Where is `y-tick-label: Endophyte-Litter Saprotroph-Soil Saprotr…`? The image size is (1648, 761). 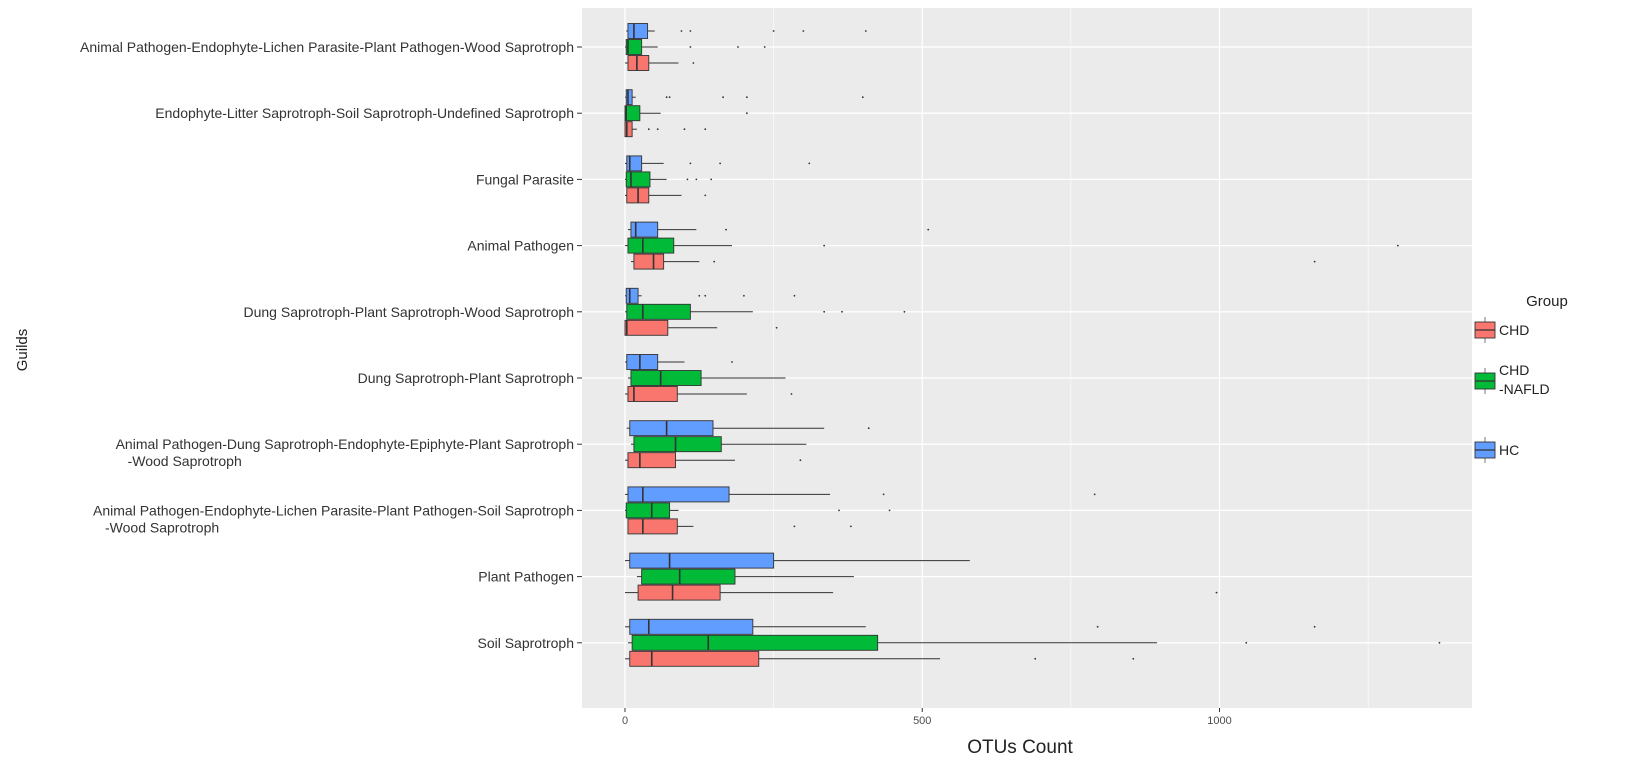
y-tick-label: Endophyte-Litter Saprotroph-Soil Saprotr… is located at coordinates (364, 113).